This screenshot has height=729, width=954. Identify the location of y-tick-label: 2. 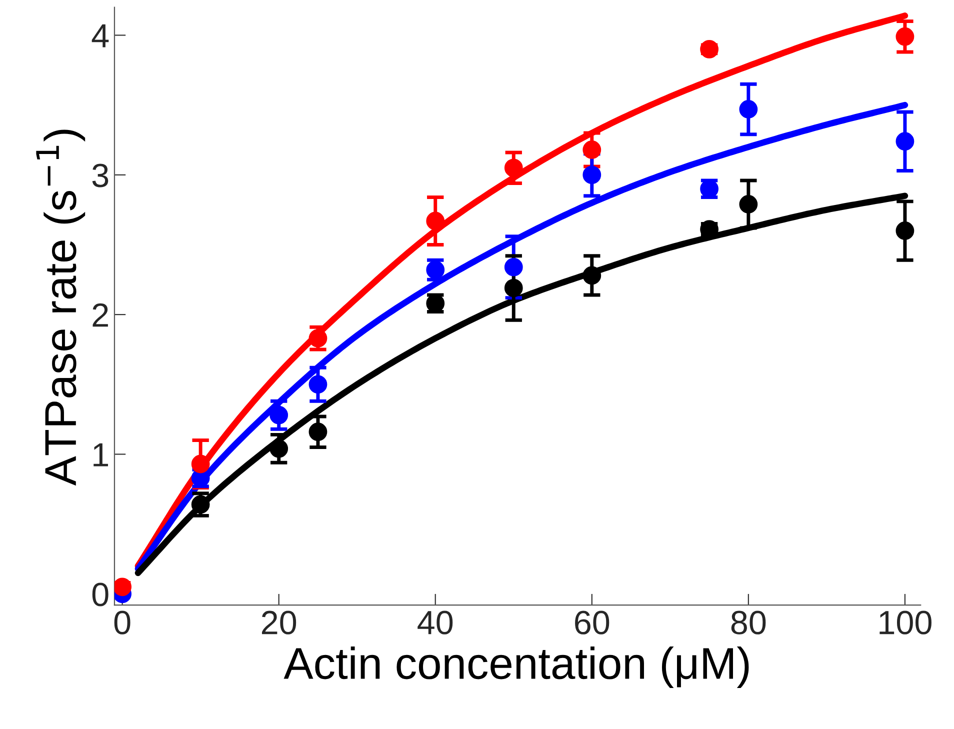
(100, 315).